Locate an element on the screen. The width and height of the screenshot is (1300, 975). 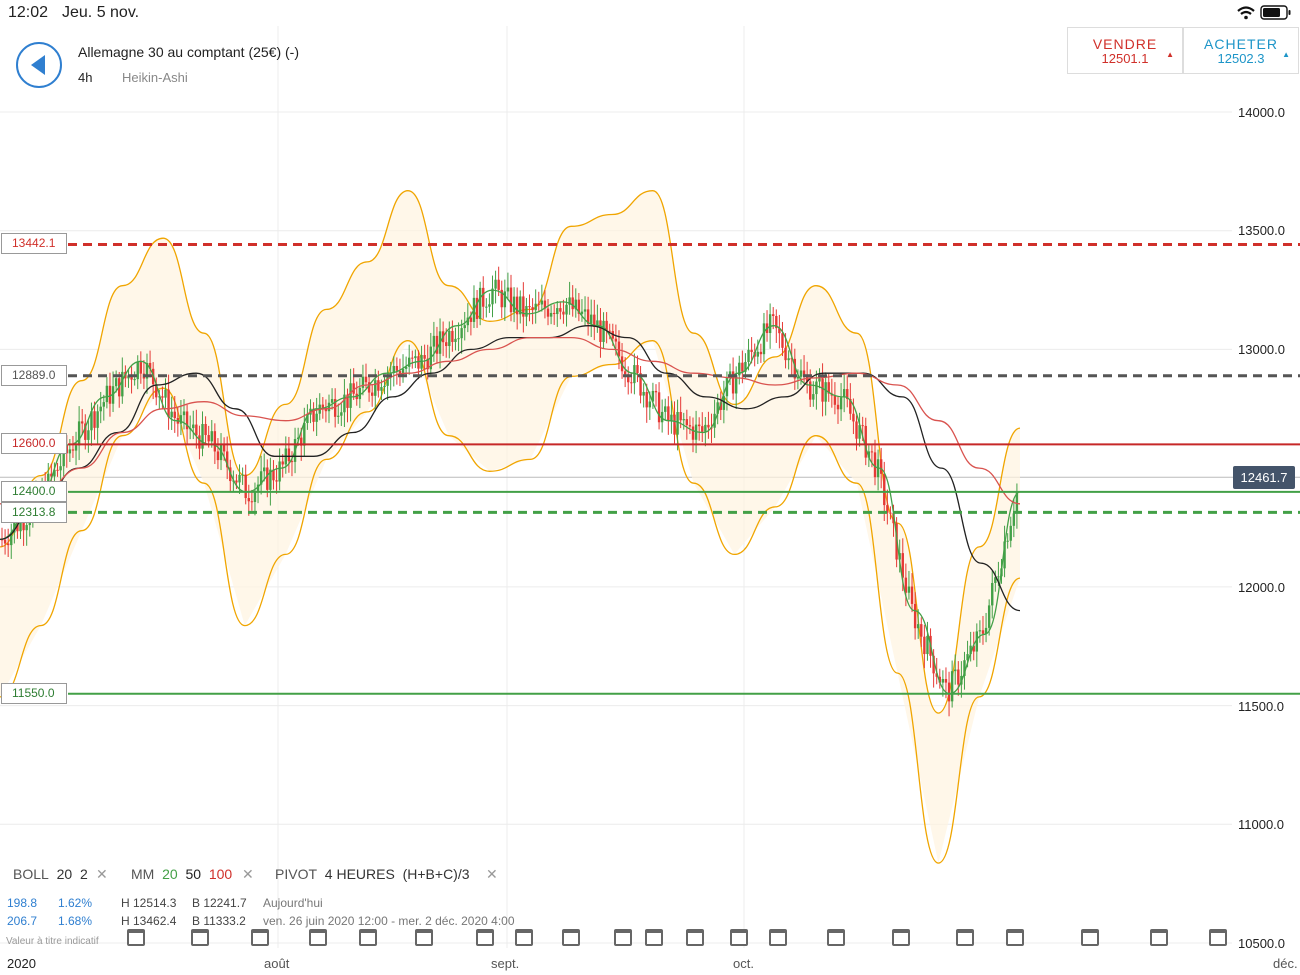
x-label: août is located at coordinates (277, 963).